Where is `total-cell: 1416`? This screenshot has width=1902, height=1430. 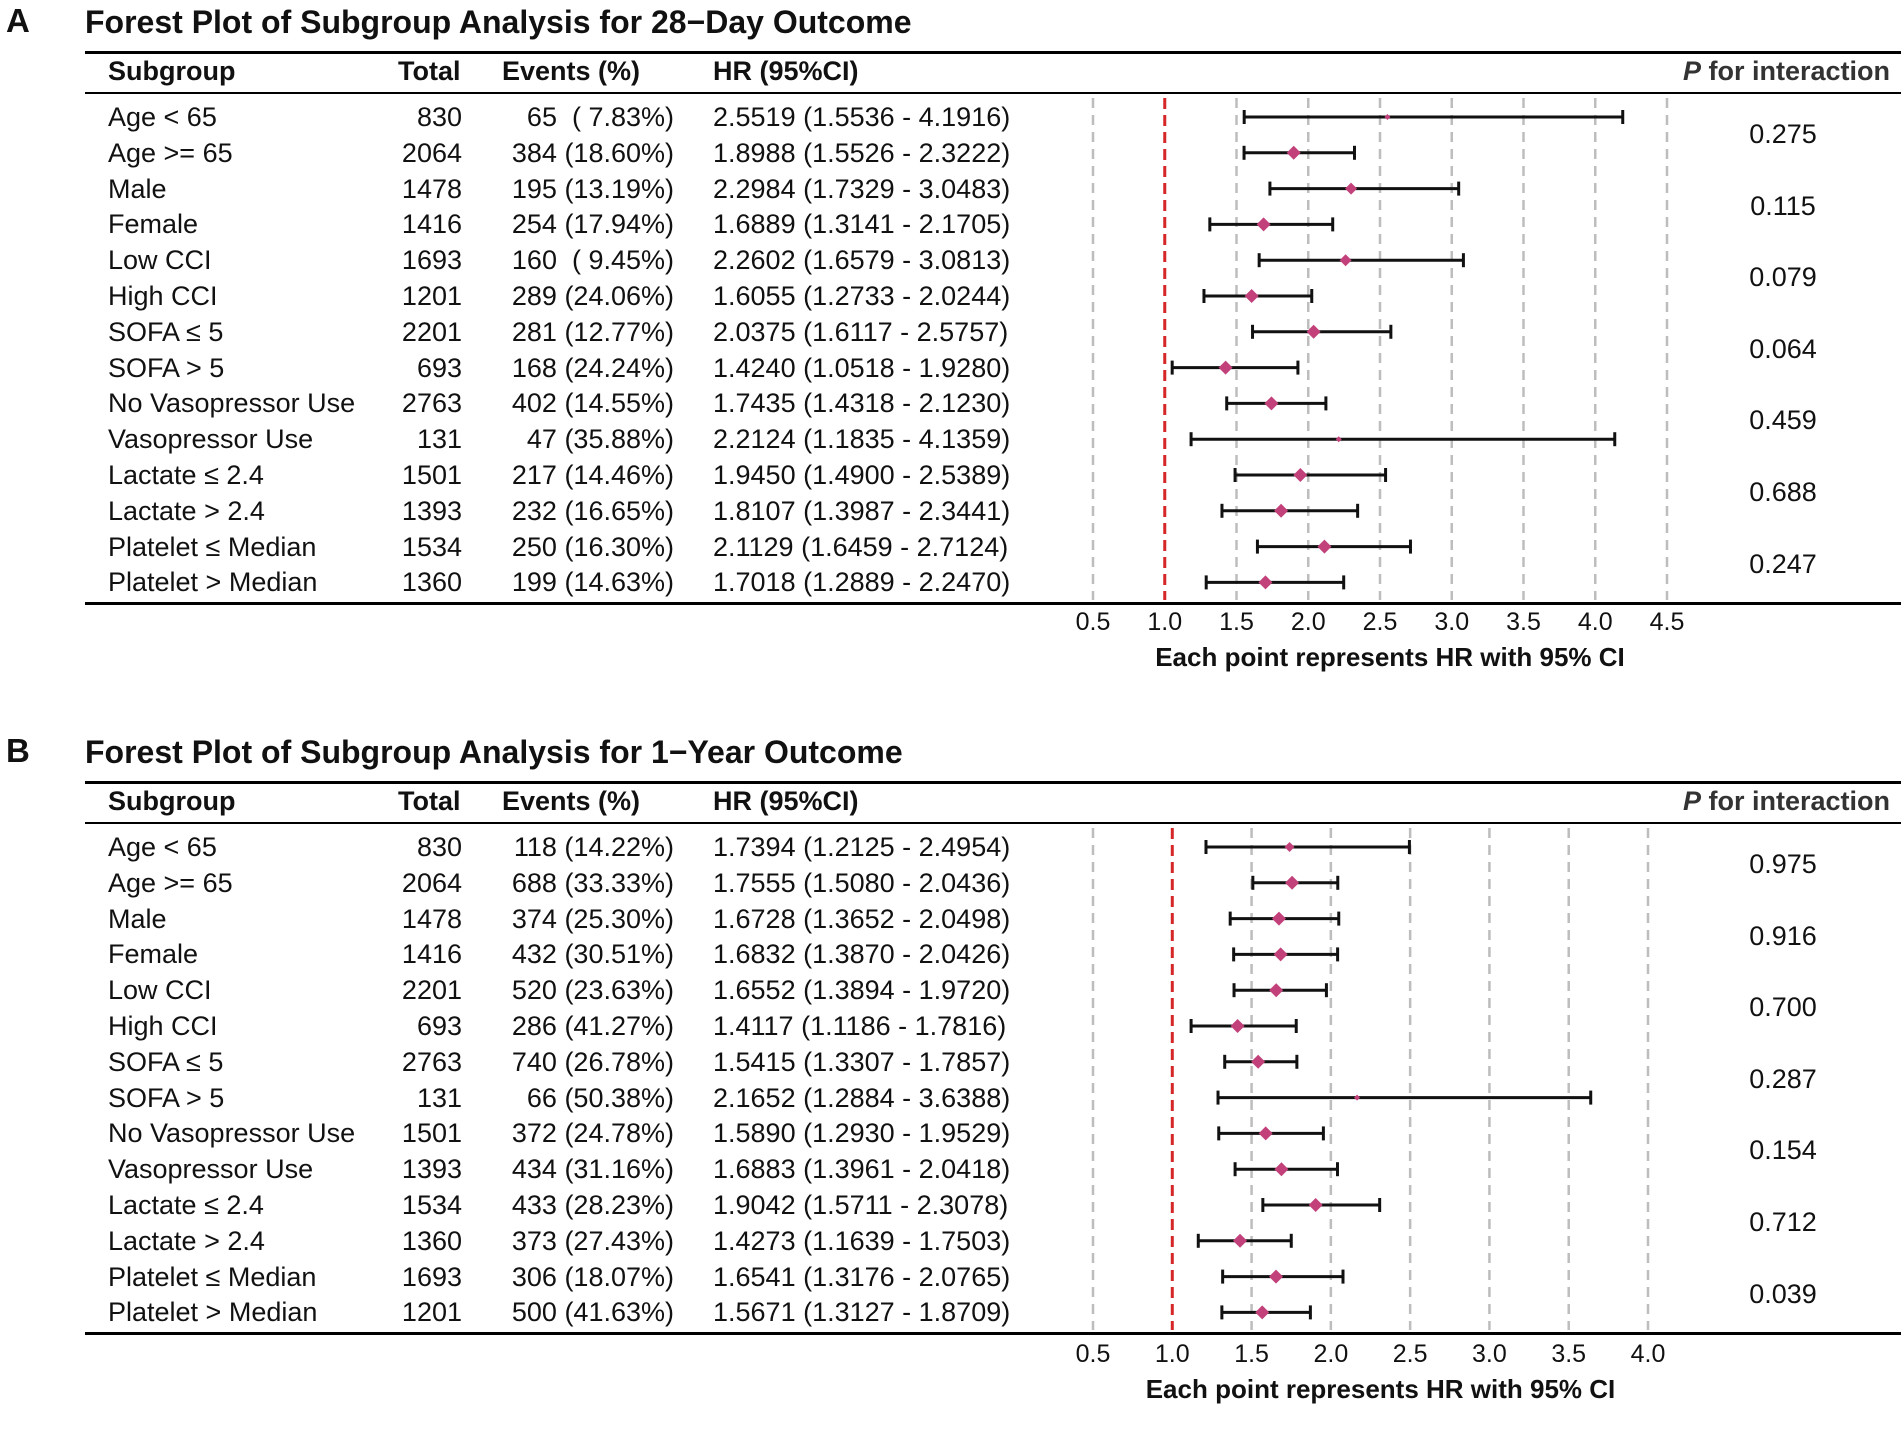 total-cell: 1416 is located at coordinates (431, 224).